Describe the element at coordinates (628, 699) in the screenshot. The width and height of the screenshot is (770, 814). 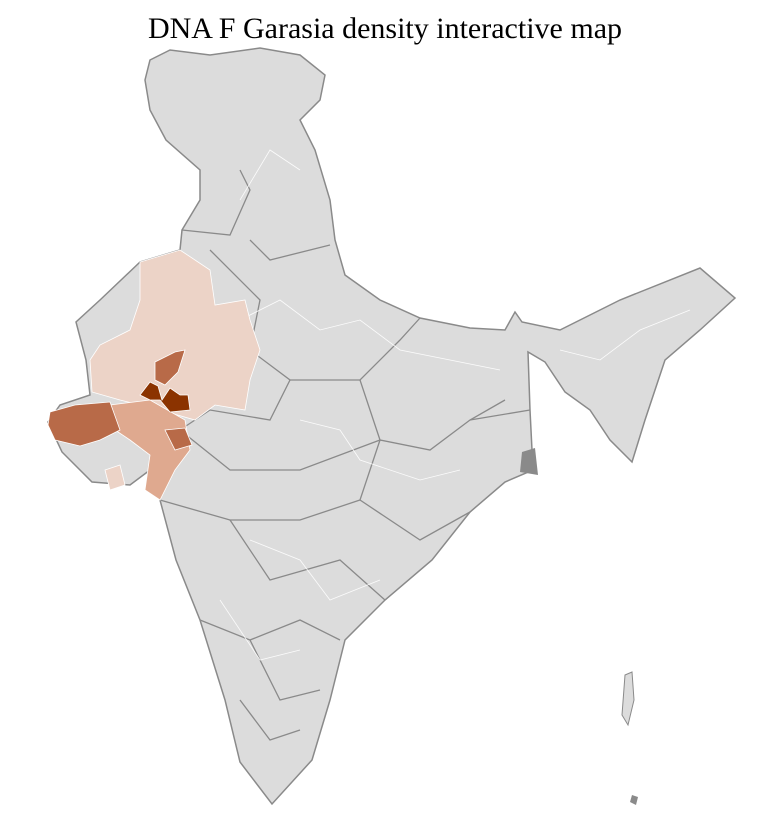
I see `island-andaman` at that location.